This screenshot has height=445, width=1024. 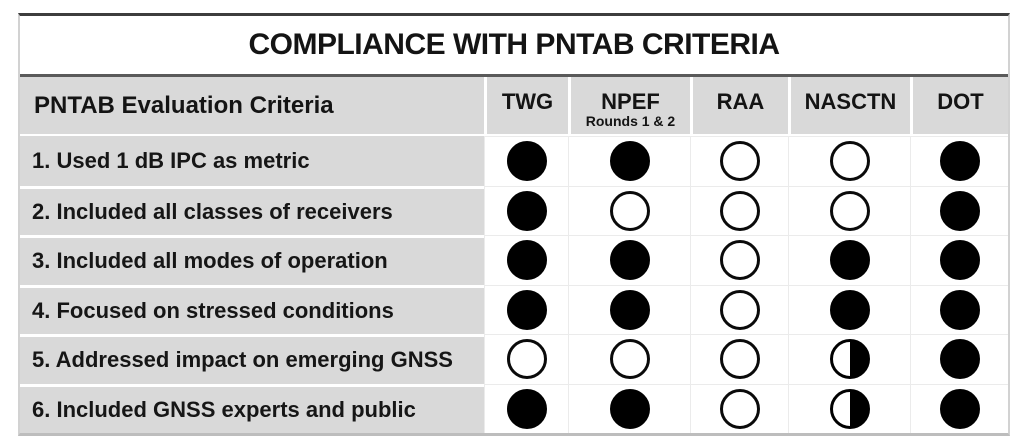 What do you see at coordinates (527, 101) in the screenshot?
I see `column-header-label: TWG` at bounding box center [527, 101].